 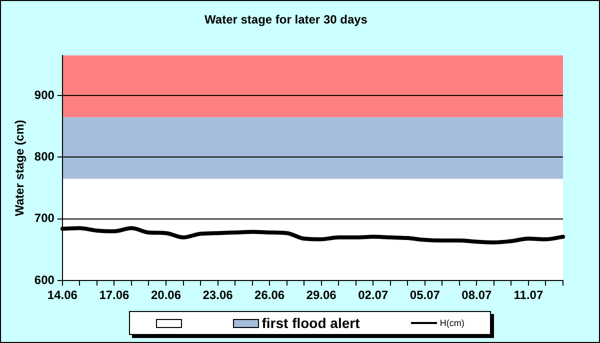 What do you see at coordinates (269, 295) in the screenshot?
I see `x-tick-label: 26.06` at bounding box center [269, 295].